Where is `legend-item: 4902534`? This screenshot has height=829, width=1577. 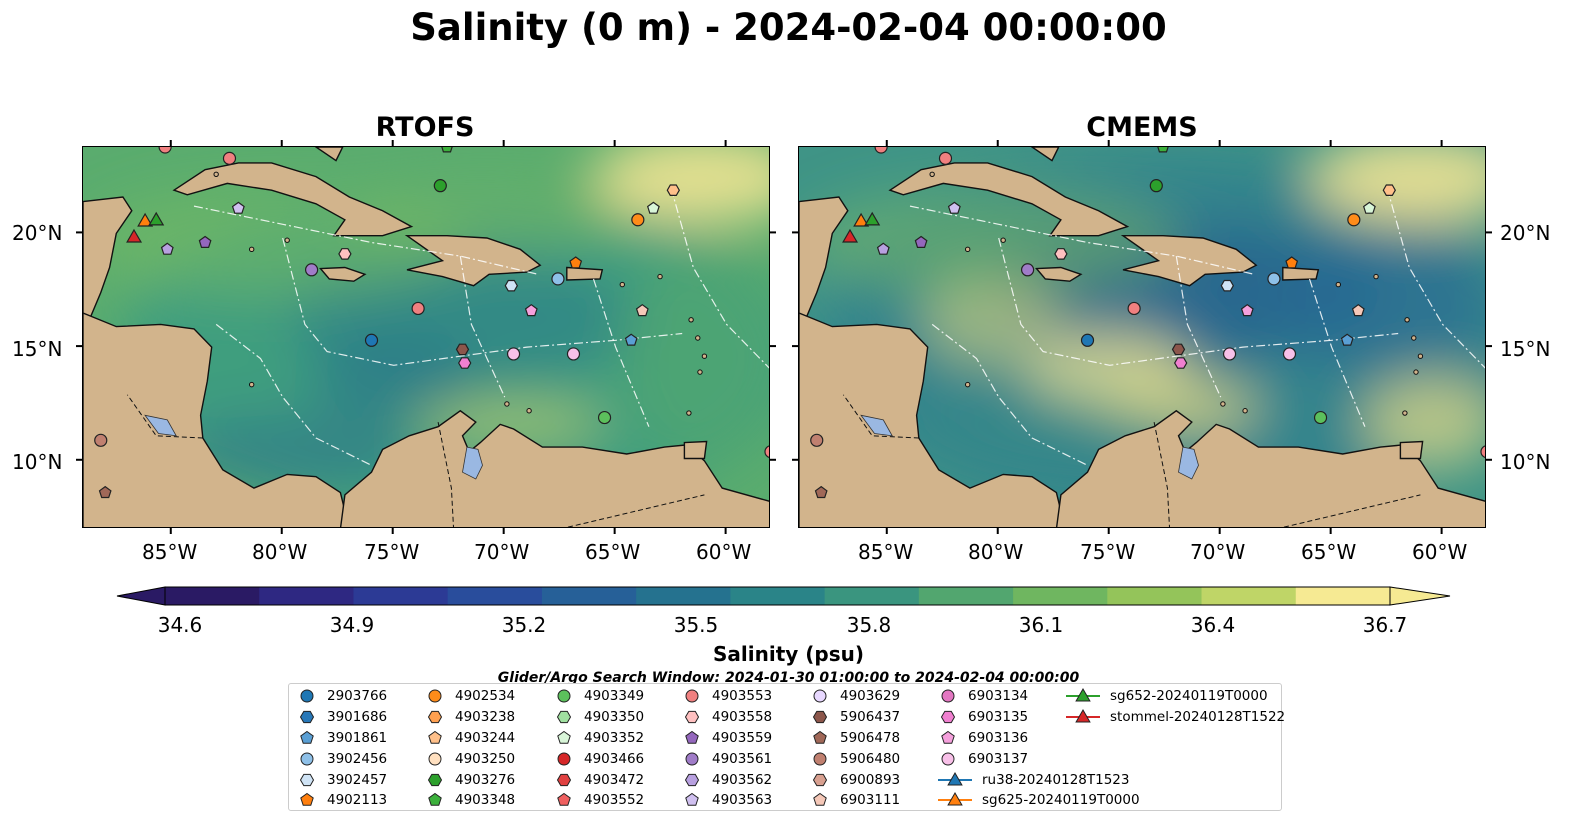 legend-item: 4902534 is located at coordinates (469, 696).